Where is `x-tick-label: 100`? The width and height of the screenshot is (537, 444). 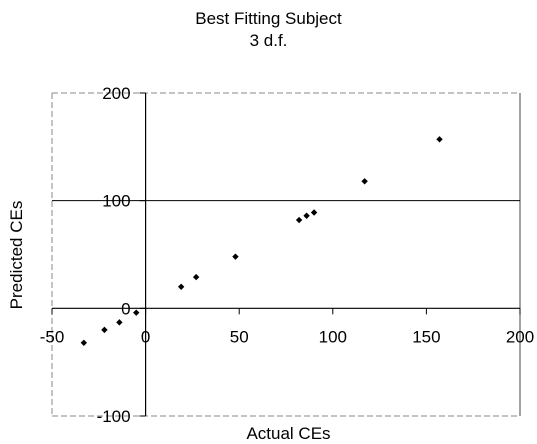 x-tick-label: 100 is located at coordinates (333, 336).